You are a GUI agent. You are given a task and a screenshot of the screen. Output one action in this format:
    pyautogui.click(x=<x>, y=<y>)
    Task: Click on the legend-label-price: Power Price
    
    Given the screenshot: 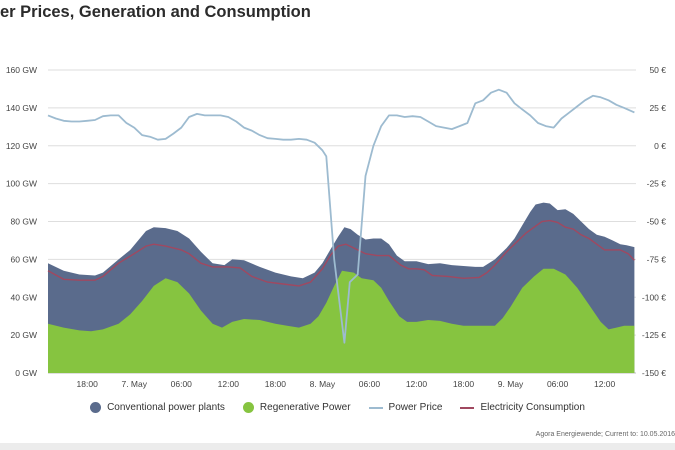 What is the action you would take?
    pyautogui.click(x=415, y=407)
    